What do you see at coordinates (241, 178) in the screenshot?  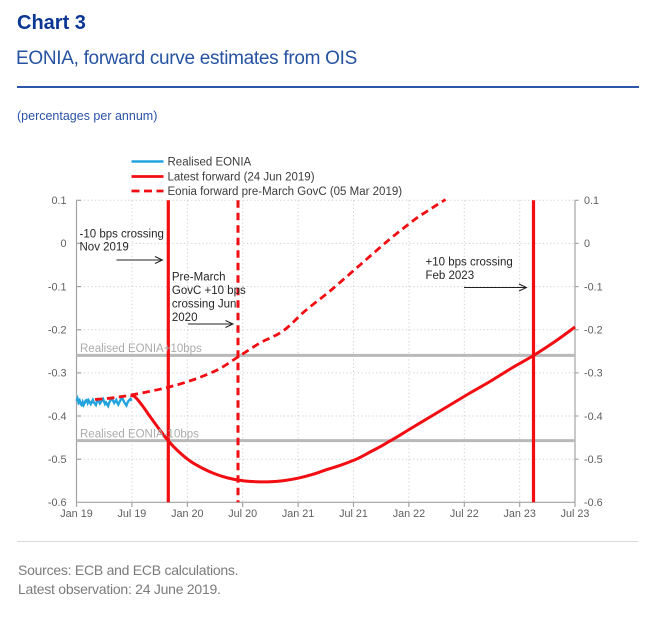 I see `svg-text: Latest forward (24 Jun 2019)` at bounding box center [241, 178].